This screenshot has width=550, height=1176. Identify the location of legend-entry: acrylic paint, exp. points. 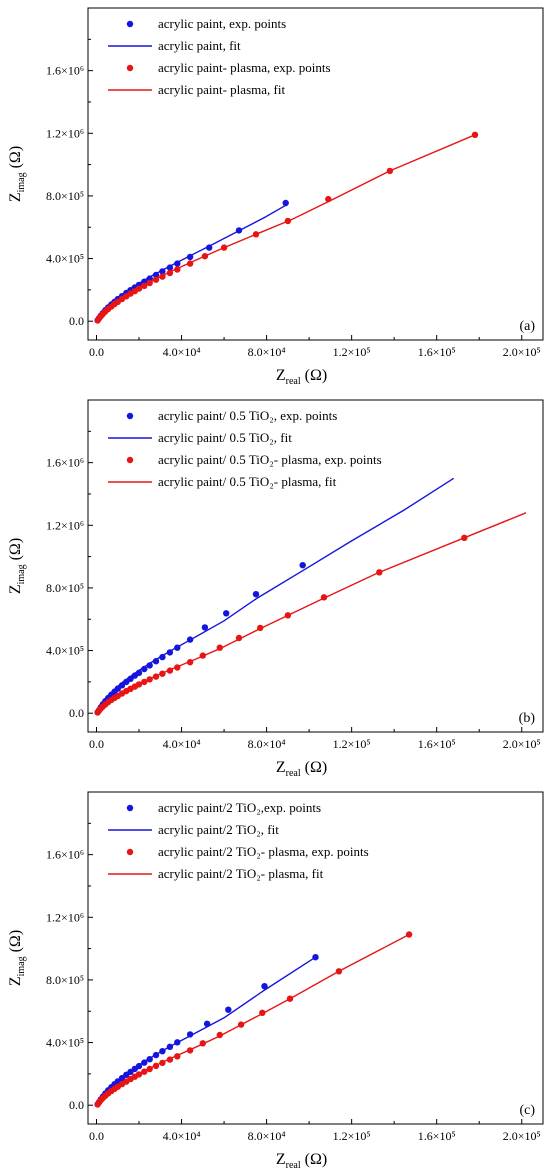
(222, 23).